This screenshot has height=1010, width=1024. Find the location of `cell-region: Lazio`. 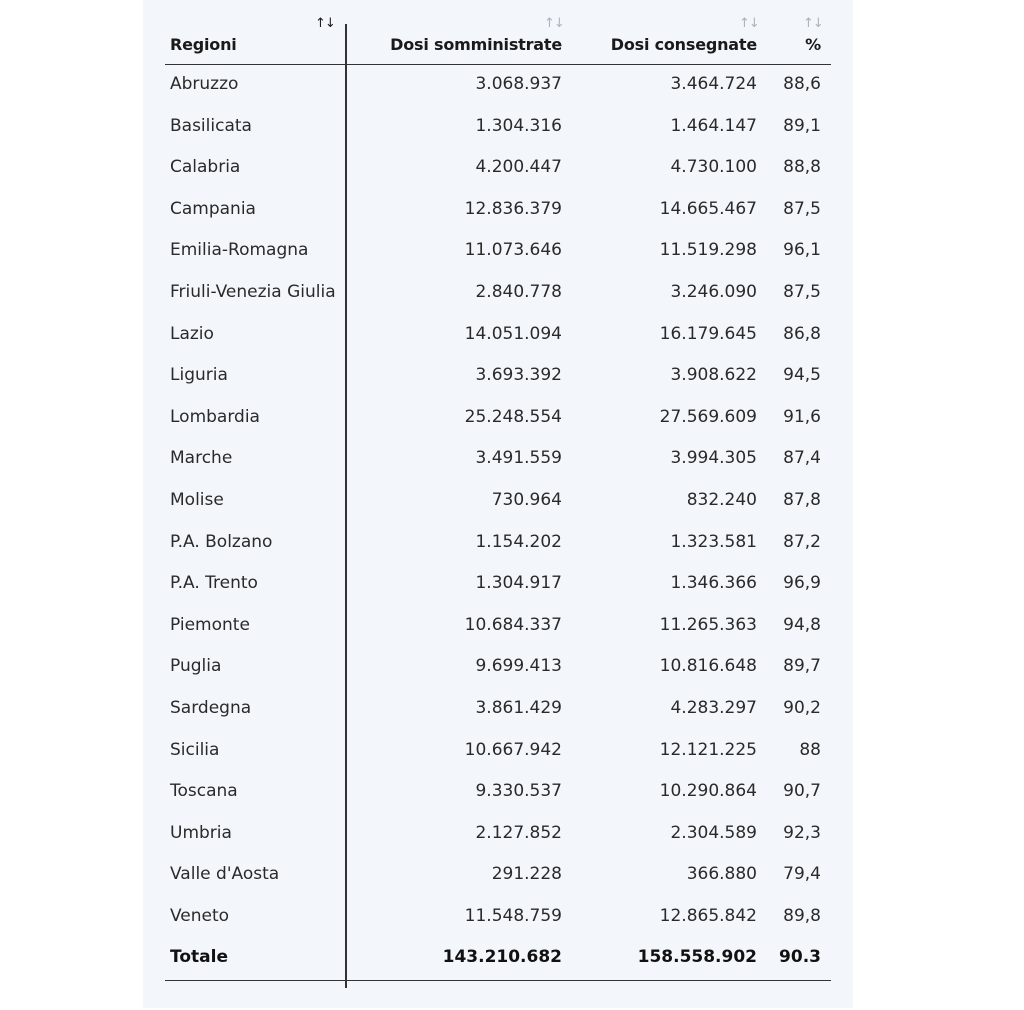

cell-region: Lazio is located at coordinates (192, 333).